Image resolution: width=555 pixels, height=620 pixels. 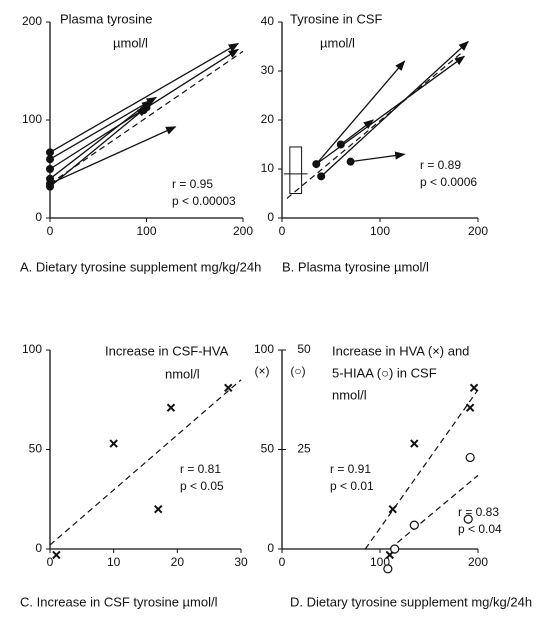 I want to click on panel-title: Tyrosine in CSF, so click(x=336, y=18).